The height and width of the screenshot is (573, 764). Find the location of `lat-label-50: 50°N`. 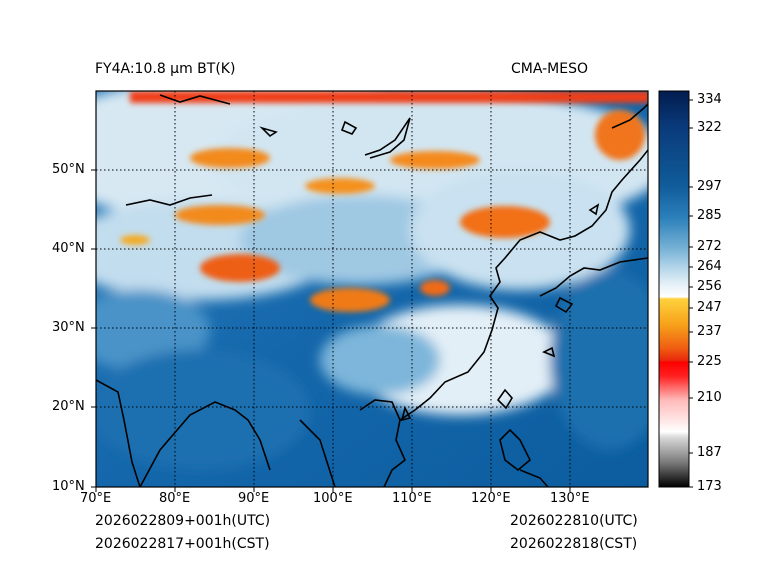

lat-label-50: 50°N is located at coordinates (68, 169).